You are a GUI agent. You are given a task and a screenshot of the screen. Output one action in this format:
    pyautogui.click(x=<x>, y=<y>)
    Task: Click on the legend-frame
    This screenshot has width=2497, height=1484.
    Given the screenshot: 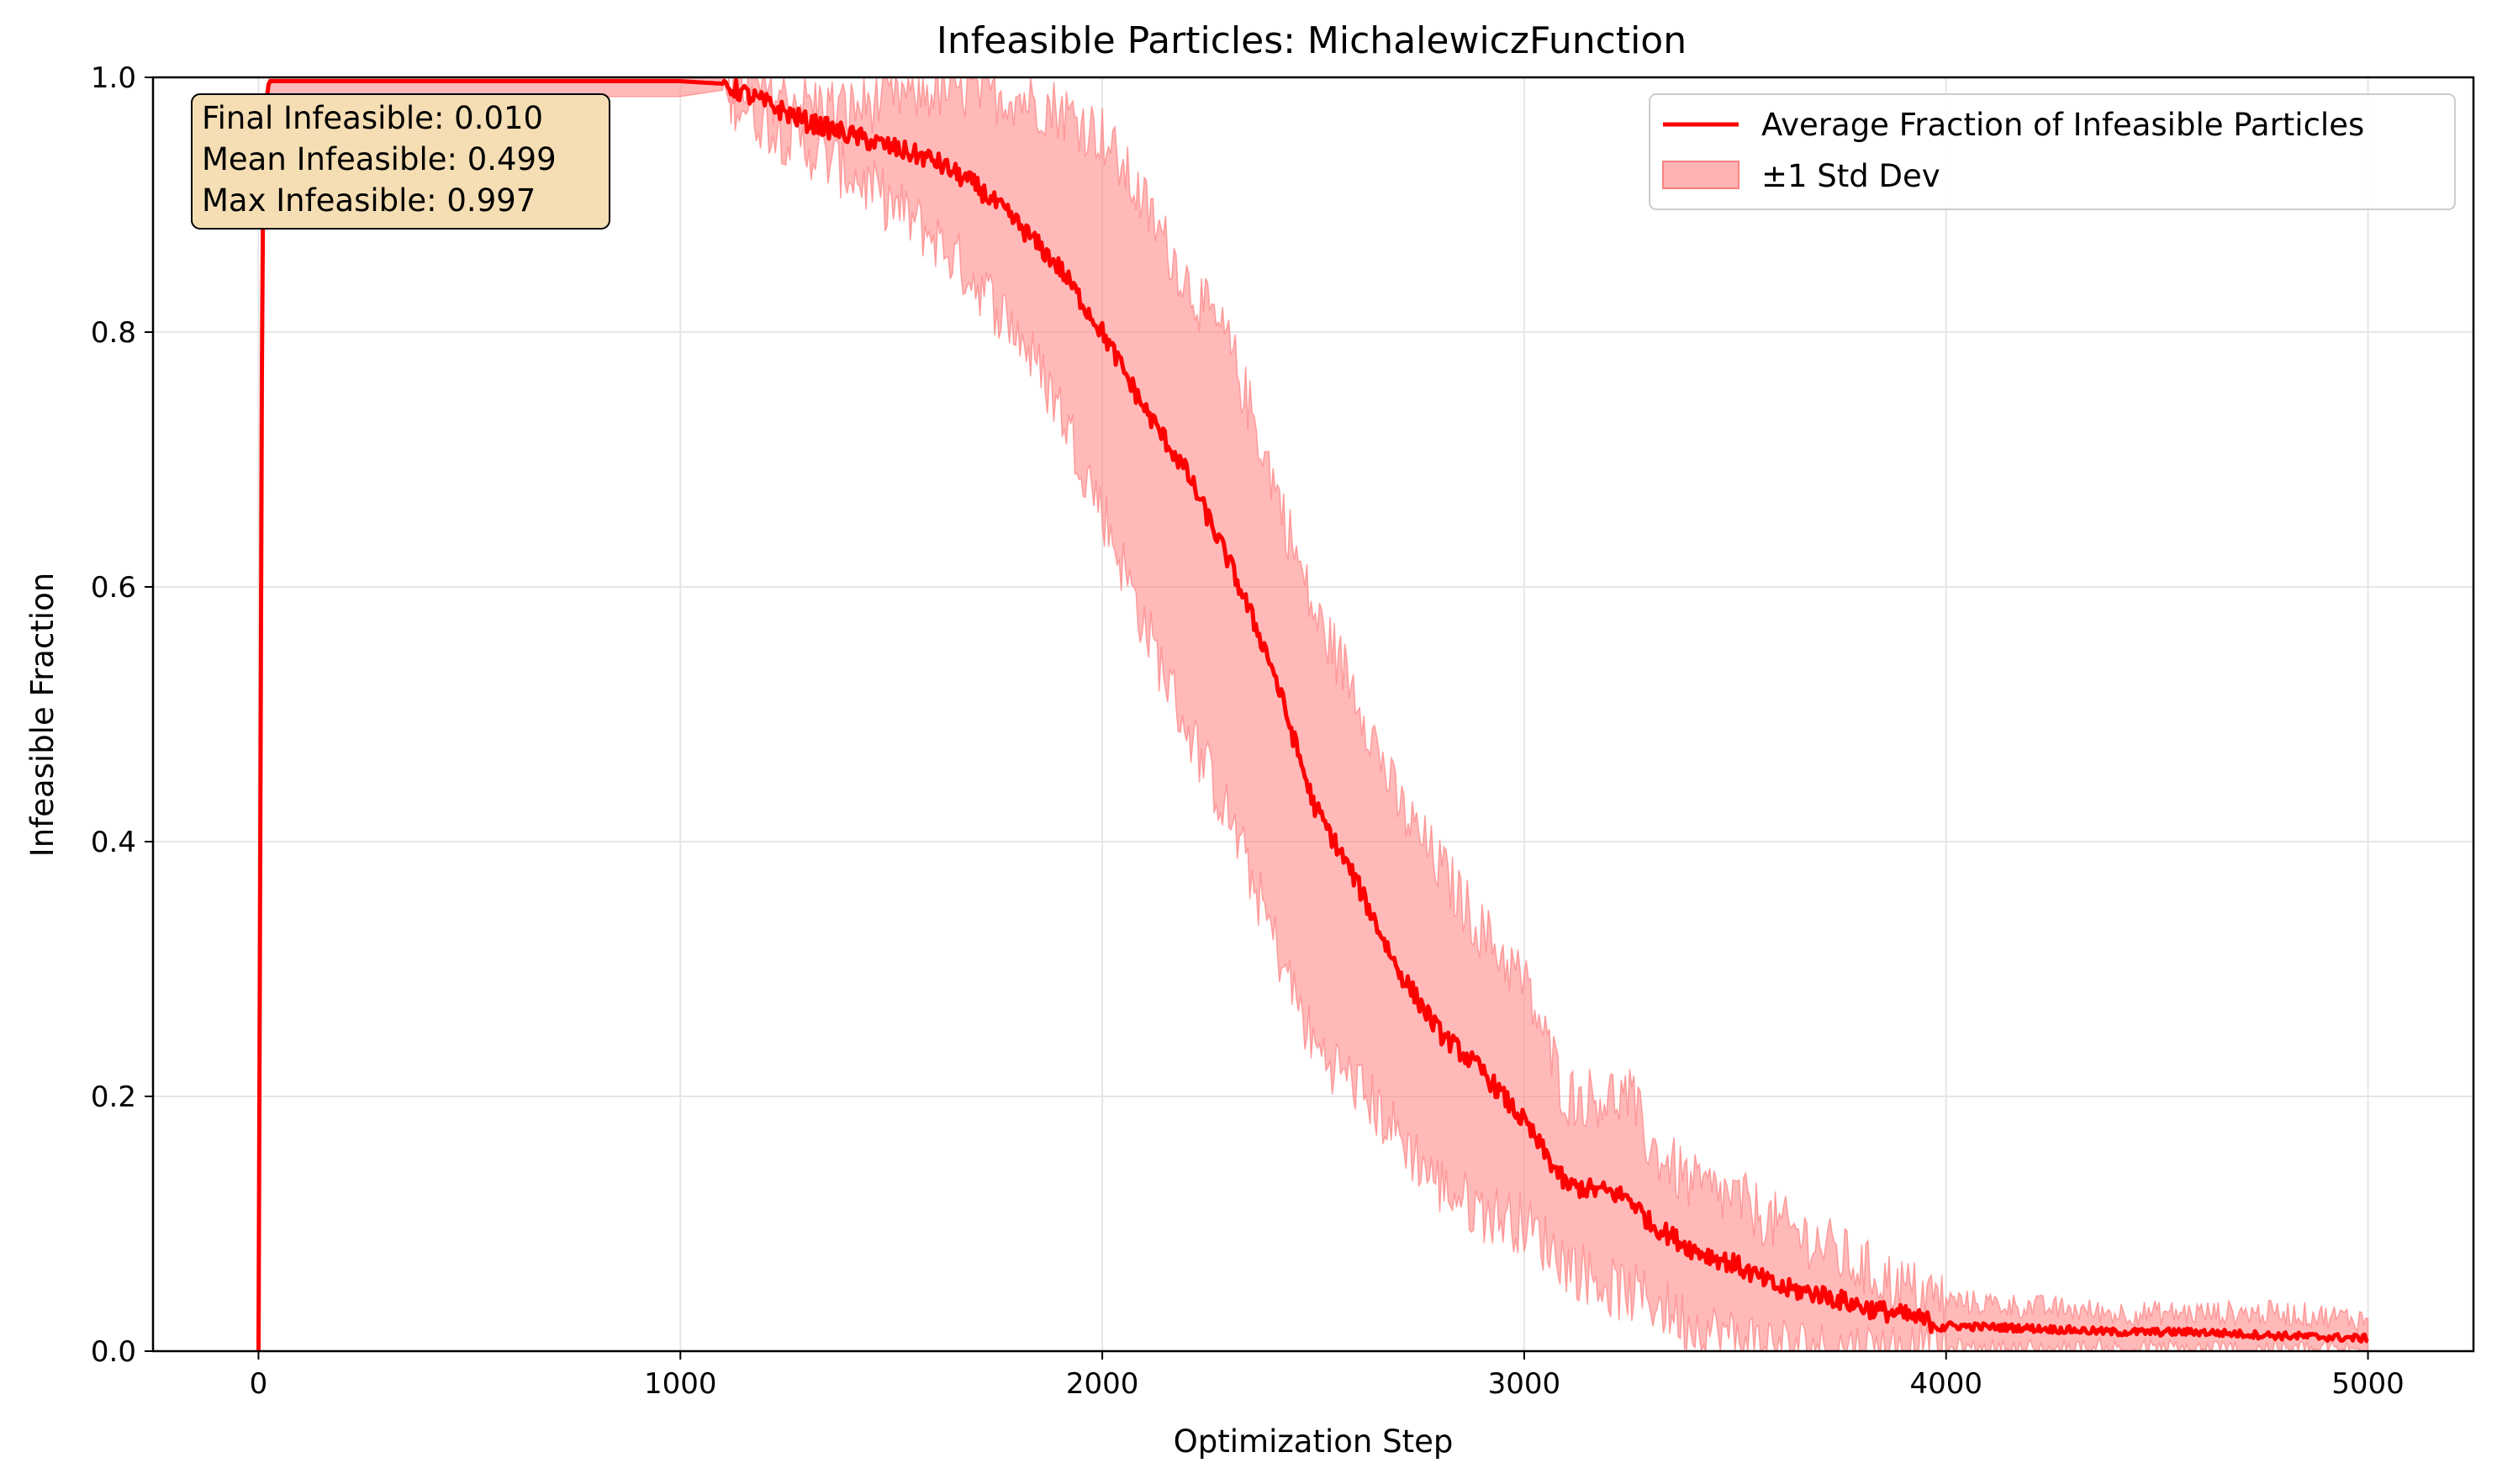 What is the action you would take?
    pyautogui.click(x=2052, y=151)
    